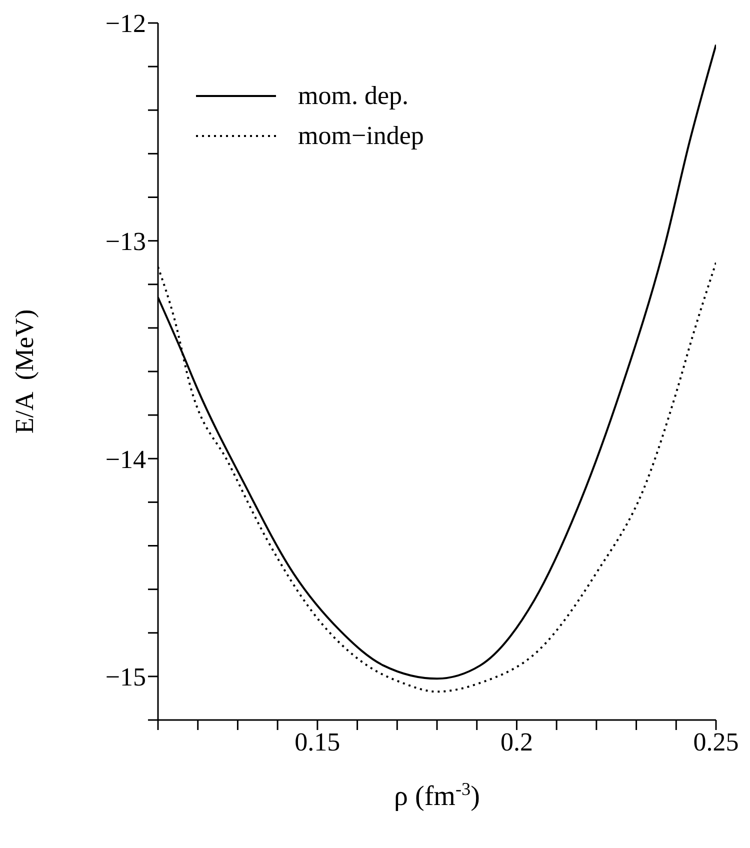 The height and width of the screenshot is (848, 750). I want to click on x-tick-label: 0.2, so click(516, 741).